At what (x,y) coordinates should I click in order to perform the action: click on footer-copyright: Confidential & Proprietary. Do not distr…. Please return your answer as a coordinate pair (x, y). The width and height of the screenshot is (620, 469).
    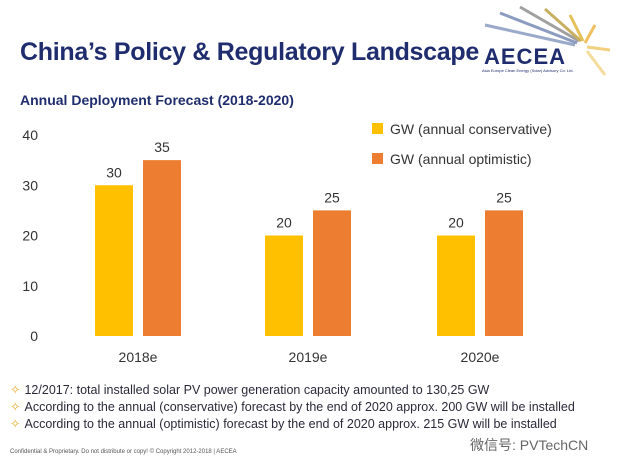
    Looking at the image, I should click on (123, 452).